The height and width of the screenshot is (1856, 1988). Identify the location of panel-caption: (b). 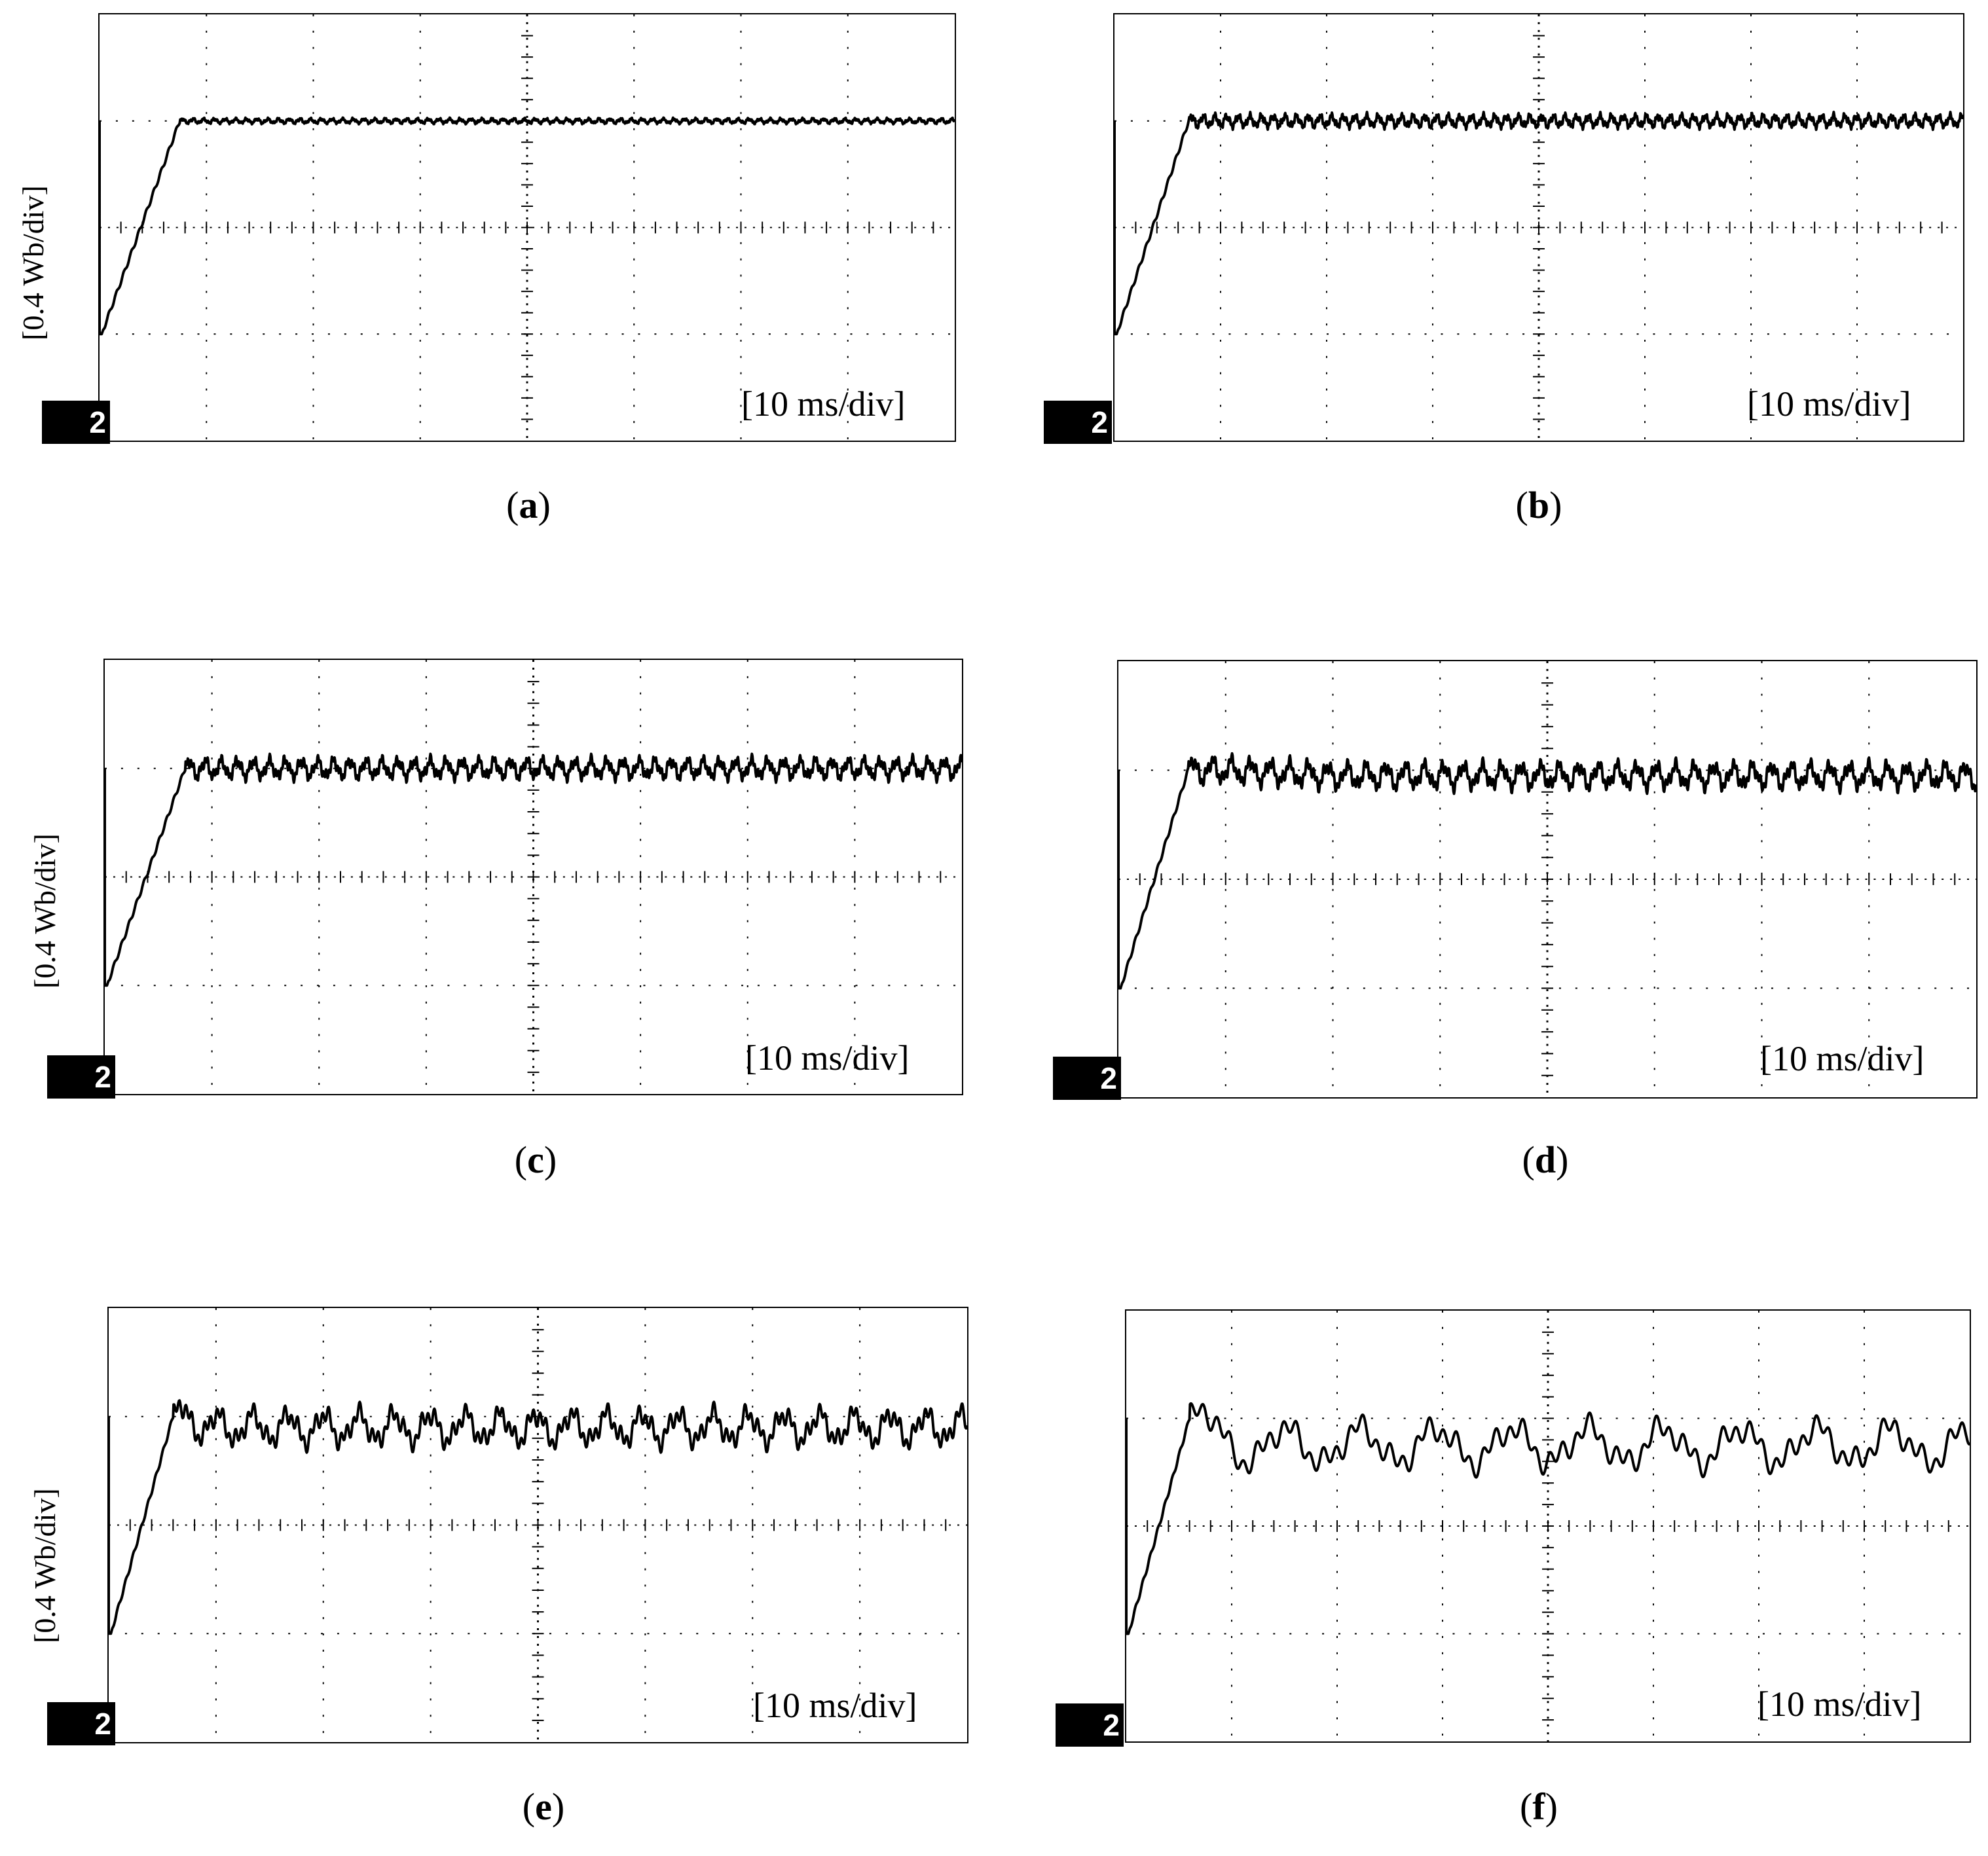
(1538, 505).